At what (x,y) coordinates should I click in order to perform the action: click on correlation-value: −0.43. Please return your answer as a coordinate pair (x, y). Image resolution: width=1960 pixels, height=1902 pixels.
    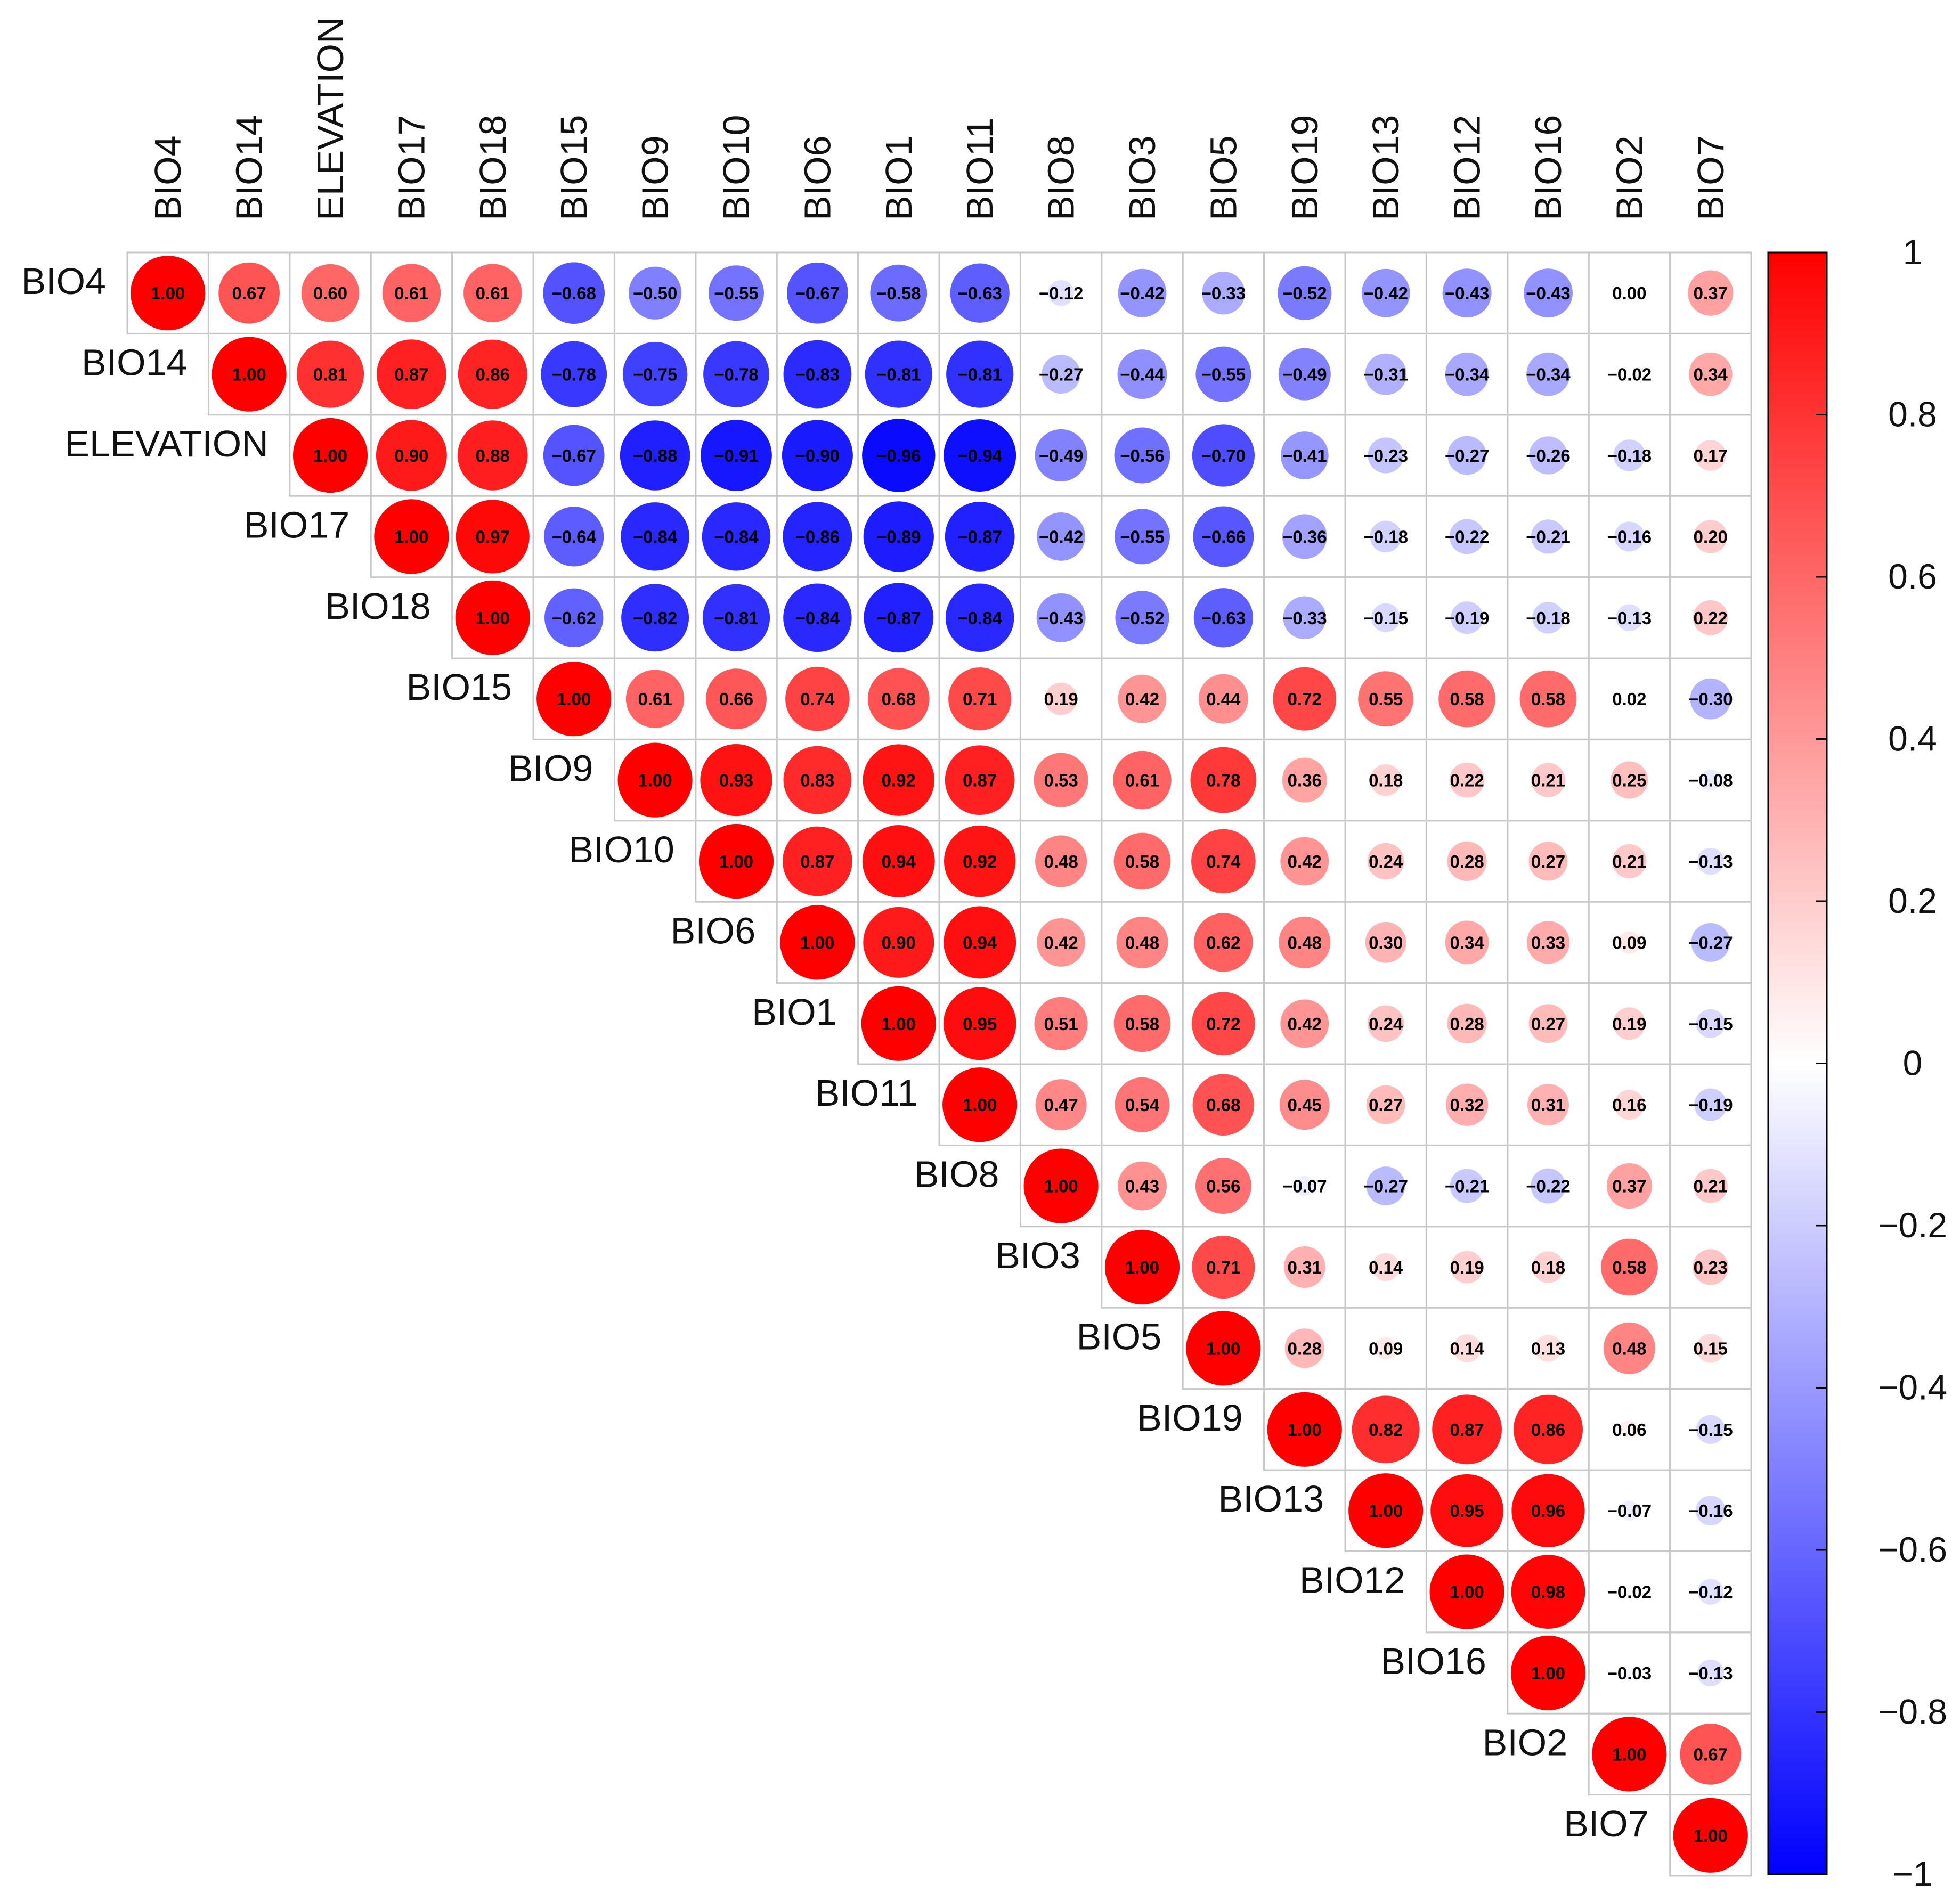
    Looking at the image, I should click on (1467, 293).